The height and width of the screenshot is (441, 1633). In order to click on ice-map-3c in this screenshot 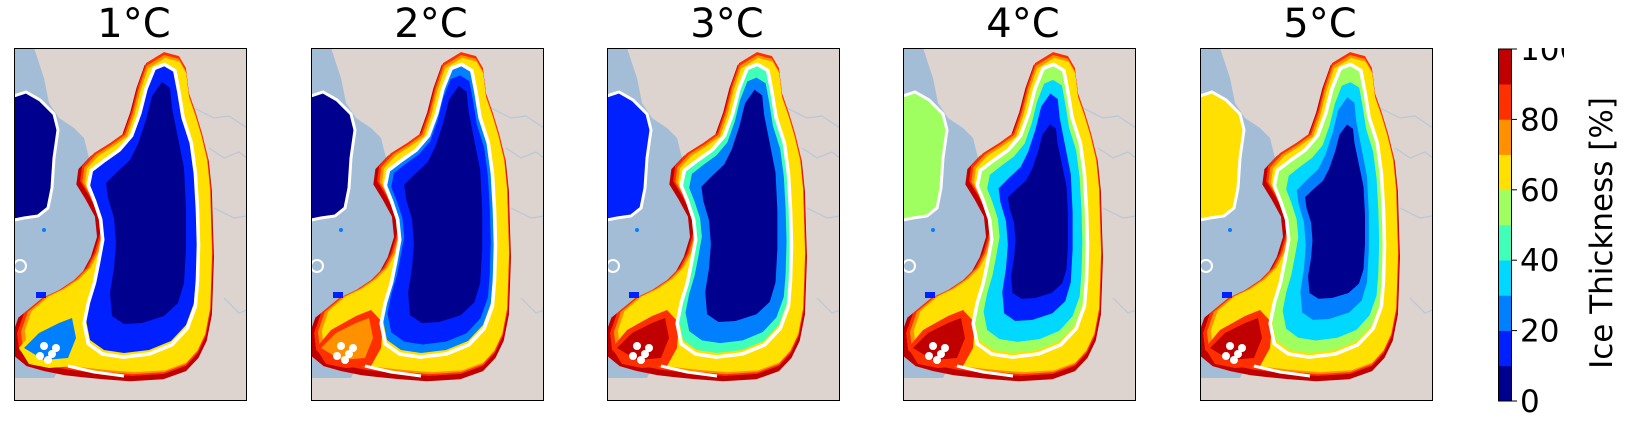, I will do `click(723, 224)`.